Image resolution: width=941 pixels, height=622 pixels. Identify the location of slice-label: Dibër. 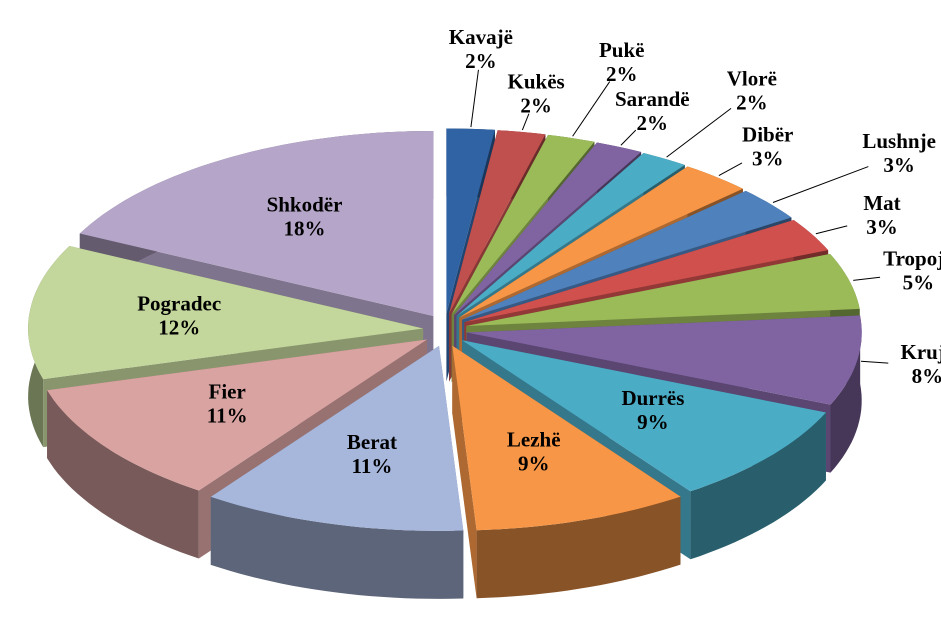
(767, 135).